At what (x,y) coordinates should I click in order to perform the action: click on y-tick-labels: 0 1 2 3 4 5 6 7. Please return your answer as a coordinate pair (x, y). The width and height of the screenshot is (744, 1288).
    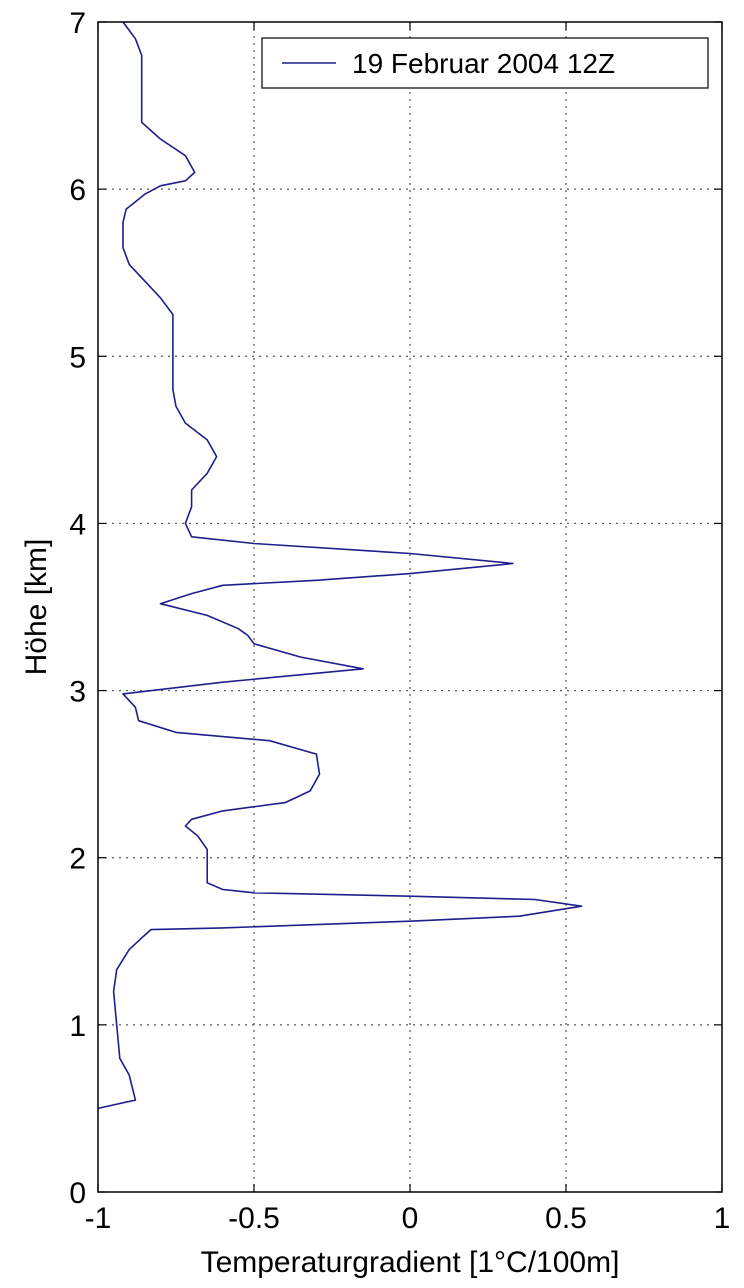
    Looking at the image, I should click on (77, 608).